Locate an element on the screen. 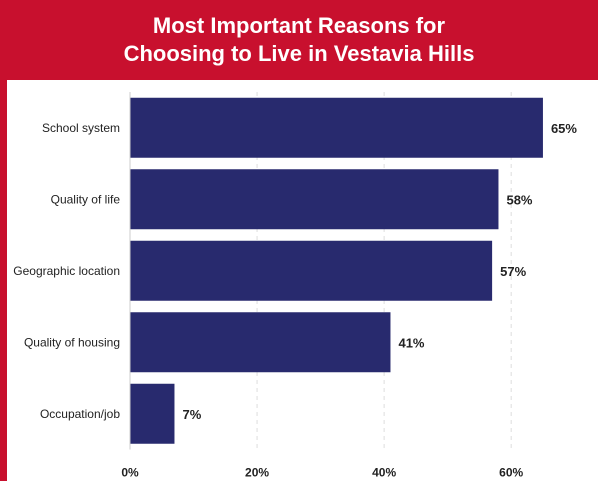 This screenshot has height=481, width=598. bar-school-system is located at coordinates (336, 127).